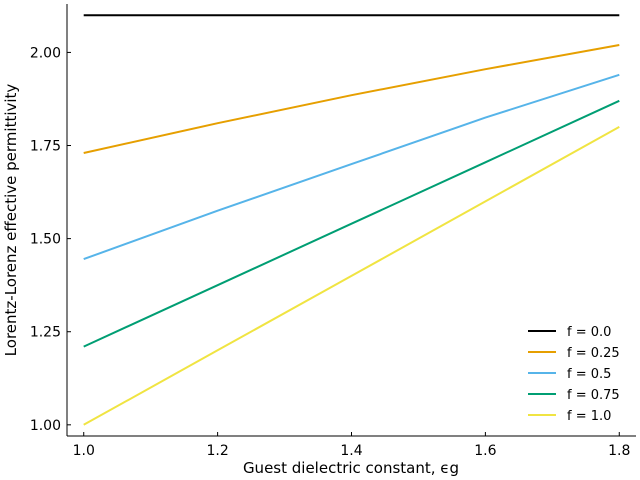 The image size is (640, 480). I want to click on legend-label: f = 0.75, so click(593, 395).